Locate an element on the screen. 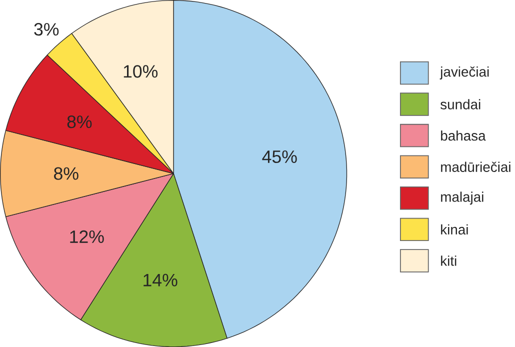  data-label: 12% is located at coordinates (87, 236).